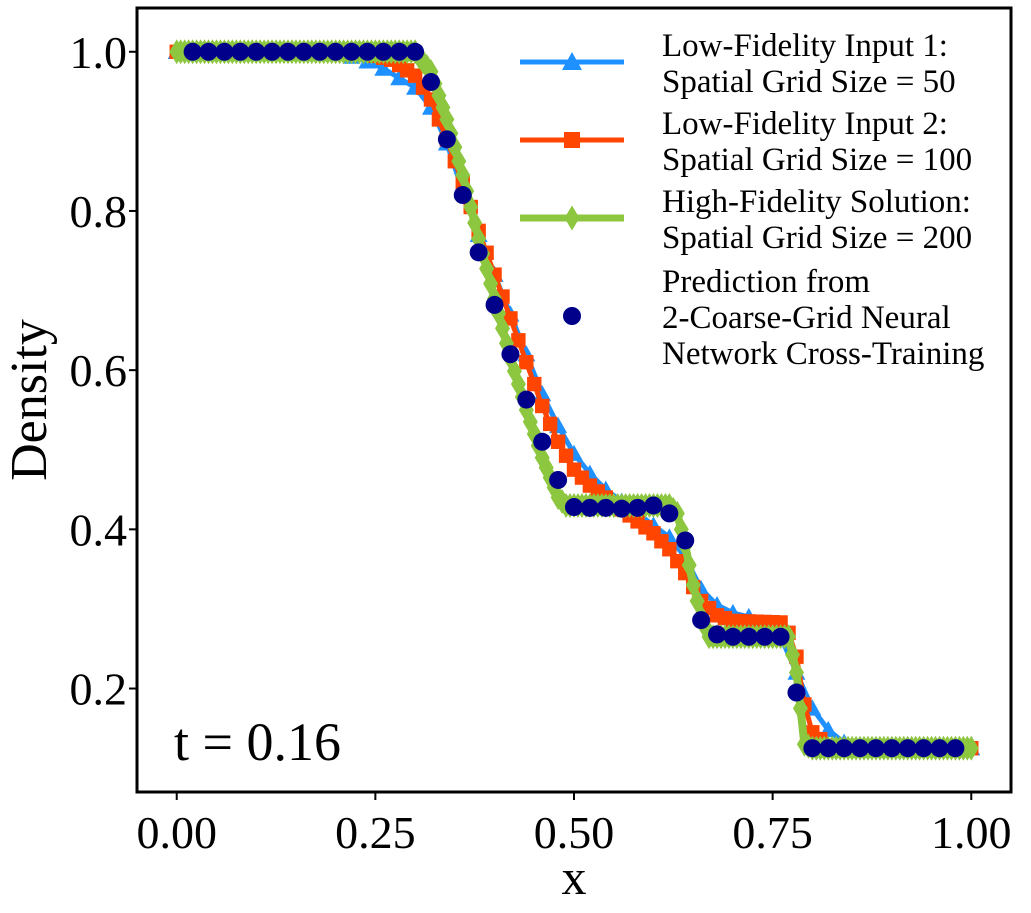  Describe the element at coordinates (99, 689) in the screenshot. I see `y-tick-label: 0.2` at that location.